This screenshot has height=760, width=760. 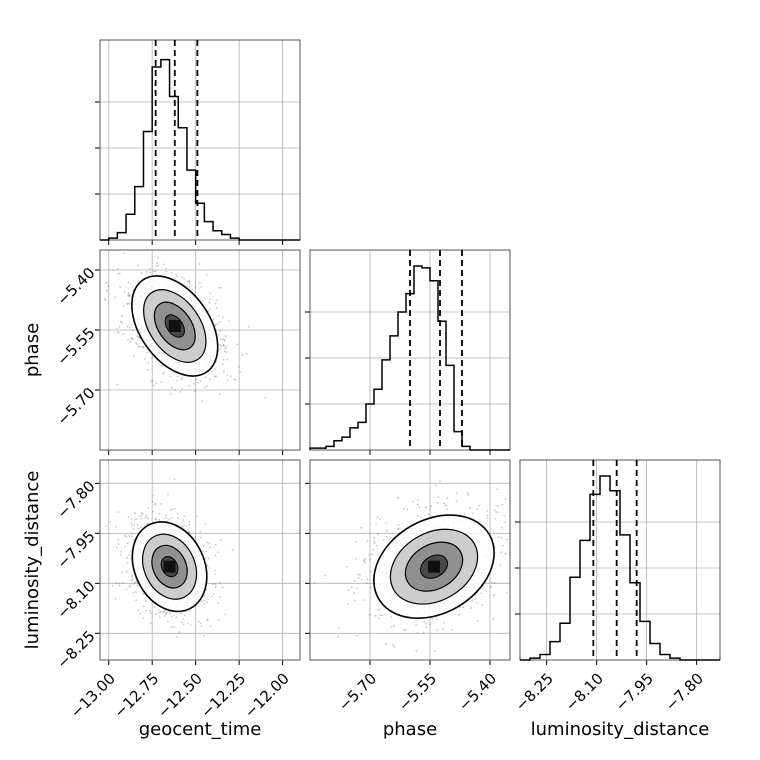 What do you see at coordinates (267, 696) in the screenshot?
I see `tick-label-x: −12.00` at bounding box center [267, 696].